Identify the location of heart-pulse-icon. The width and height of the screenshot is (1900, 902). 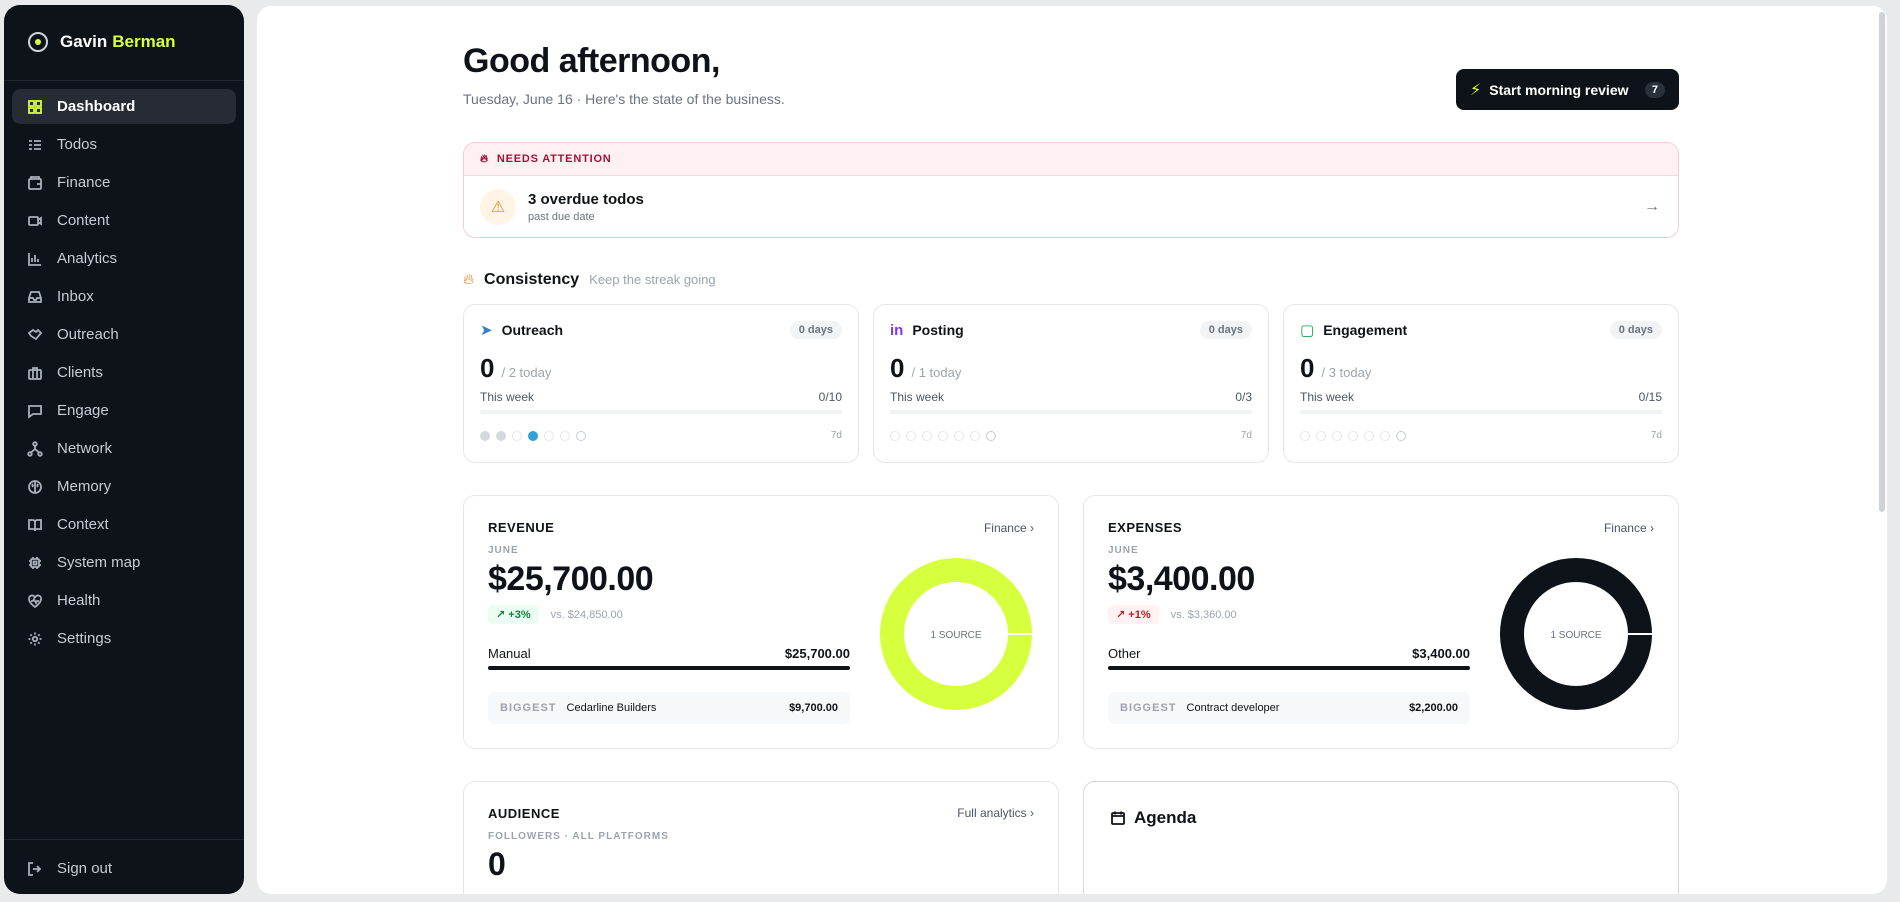
(35, 601).